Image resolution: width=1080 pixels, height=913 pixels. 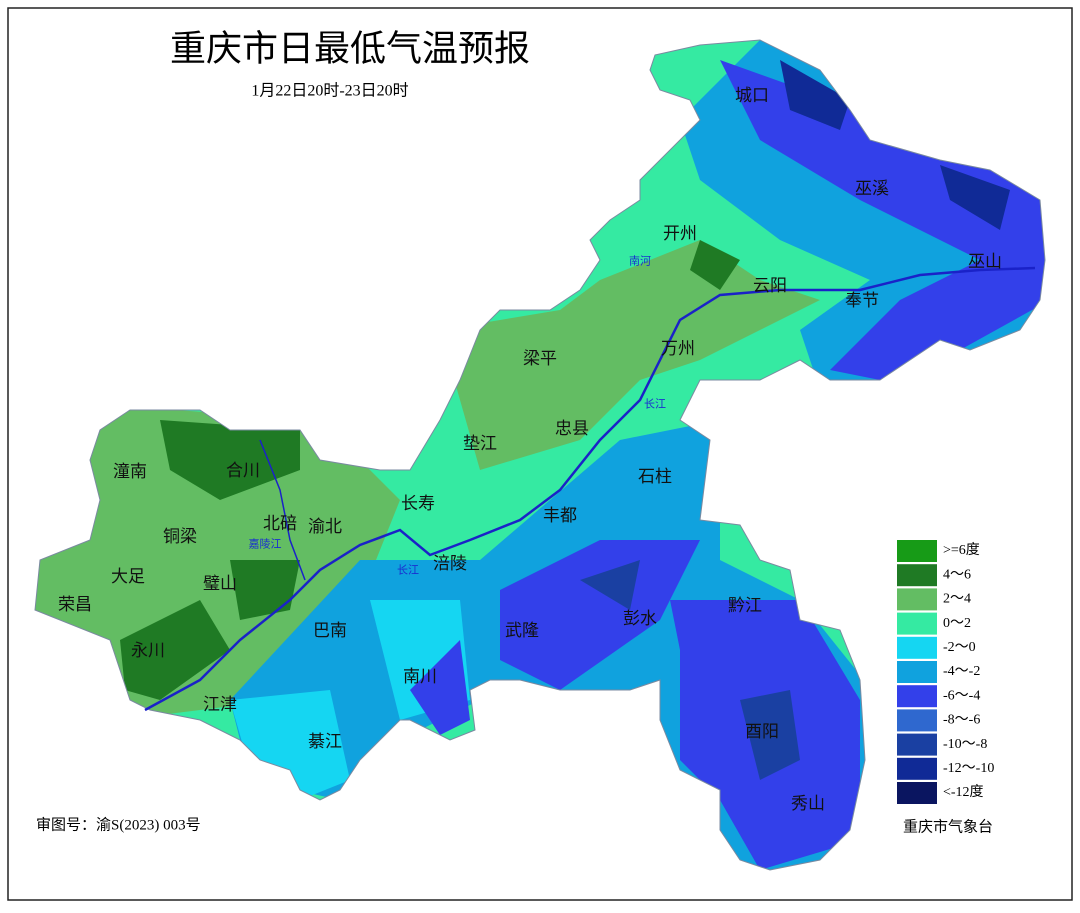 I want to click on legend-label: -8～-6, so click(x=961, y=720).